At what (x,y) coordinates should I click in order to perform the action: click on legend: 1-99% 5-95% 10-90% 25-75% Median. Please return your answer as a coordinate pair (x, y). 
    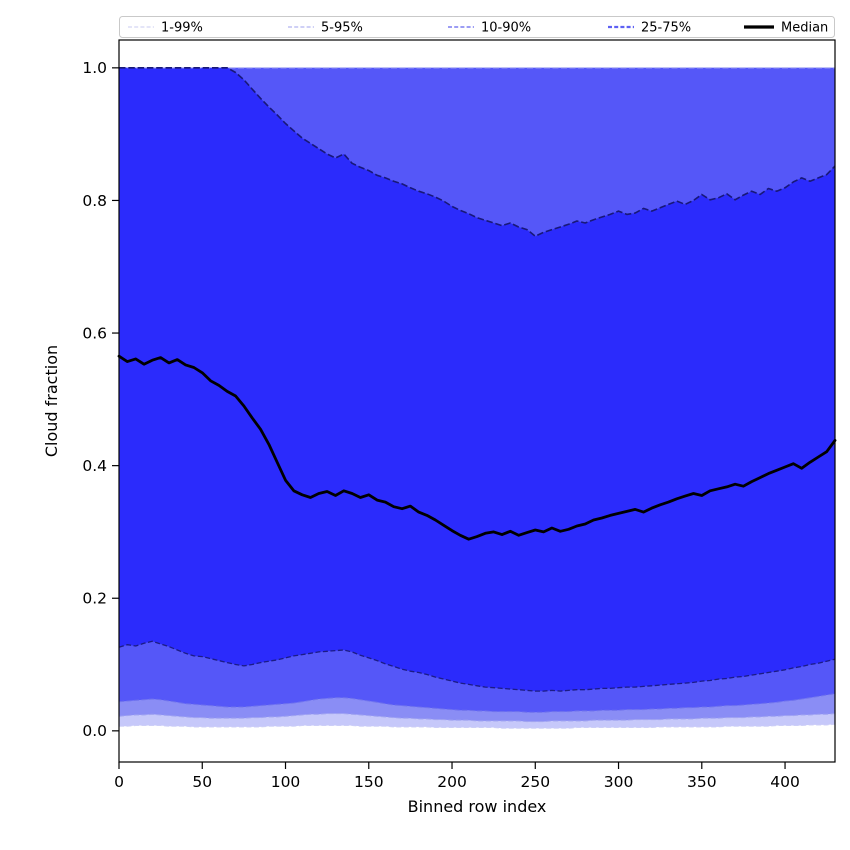
    Looking at the image, I should click on (477, 27).